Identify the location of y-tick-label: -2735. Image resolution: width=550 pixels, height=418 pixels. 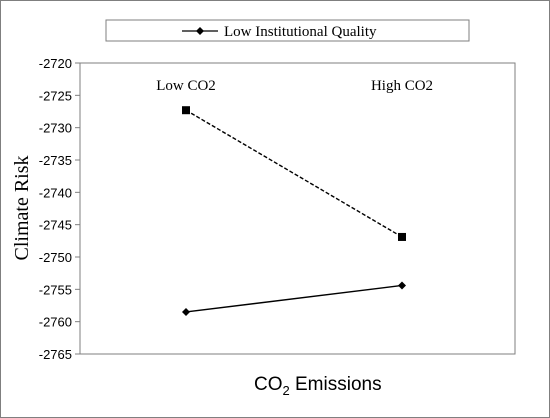
(55, 160).